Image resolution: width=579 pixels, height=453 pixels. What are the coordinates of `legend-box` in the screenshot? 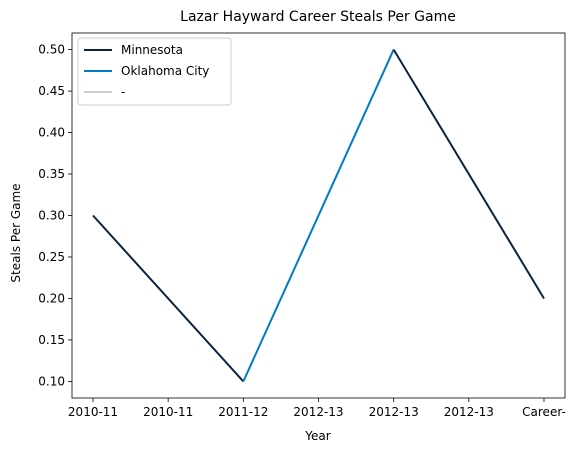 It's located at (154, 71).